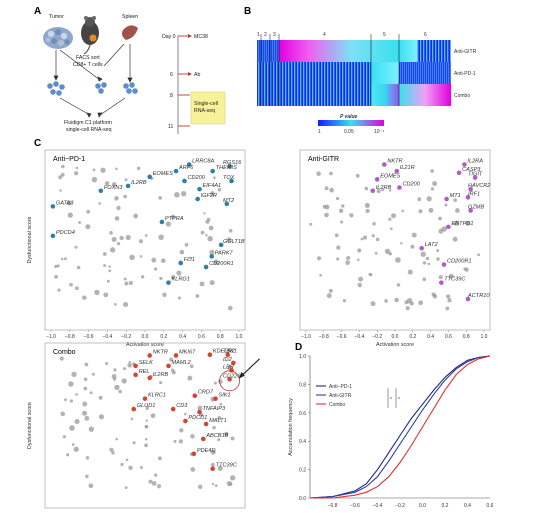 This screenshot has width=550, height=513. What do you see at coordinates (93, 80) in the screenshot?
I see `workflow-arrows` at bounding box center [93, 80].